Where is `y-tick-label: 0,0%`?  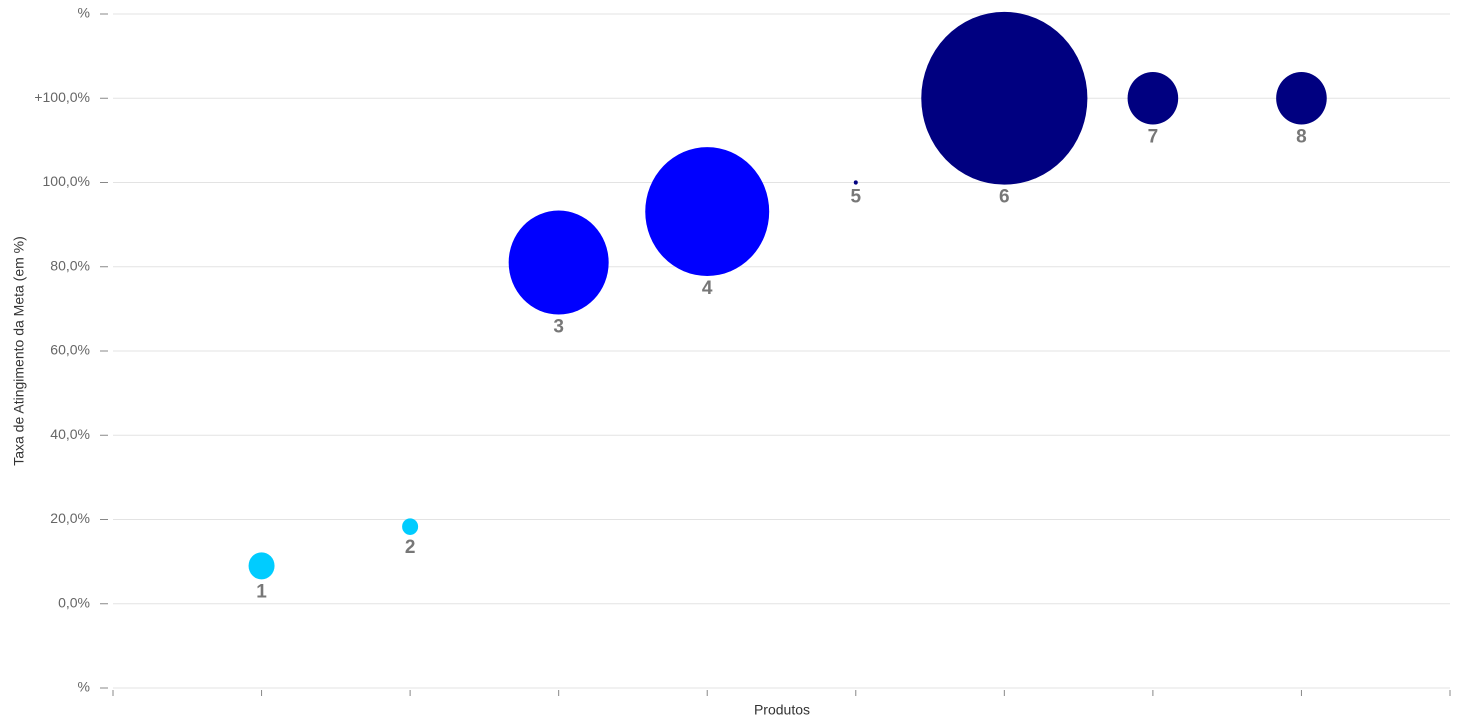
y-tick-label: 0,0% is located at coordinates (74, 602).